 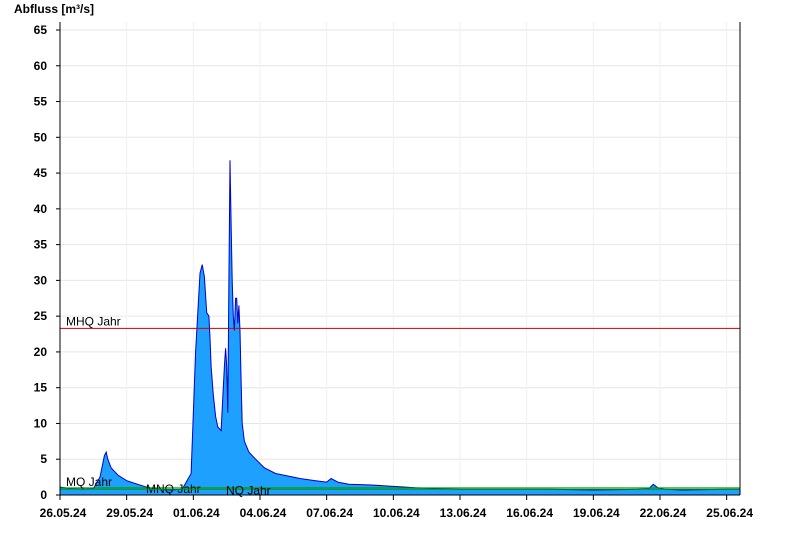 I want to click on y-tick-label: 15, so click(x=41, y=388).